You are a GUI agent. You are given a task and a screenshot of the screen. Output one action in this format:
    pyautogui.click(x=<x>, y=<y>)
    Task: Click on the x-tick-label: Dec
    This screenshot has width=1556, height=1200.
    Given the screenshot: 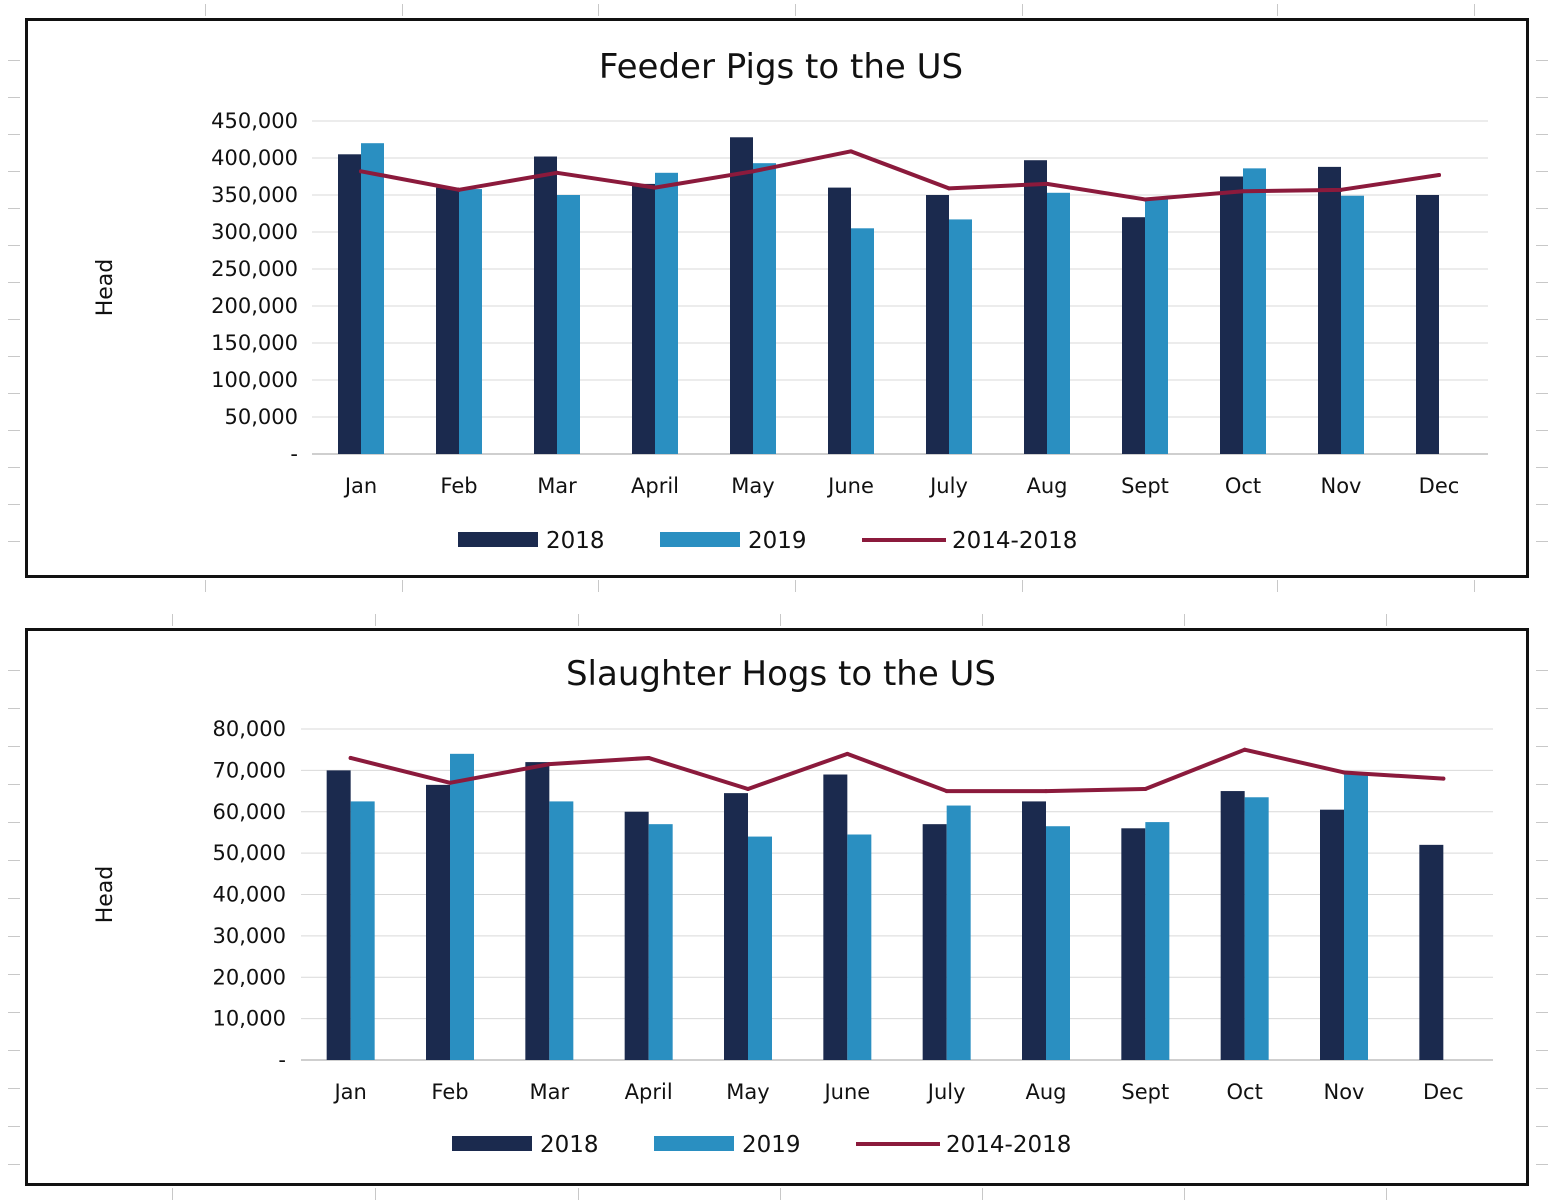 What is the action you would take?
    pyautogui.click(x=1439, y=486)
    